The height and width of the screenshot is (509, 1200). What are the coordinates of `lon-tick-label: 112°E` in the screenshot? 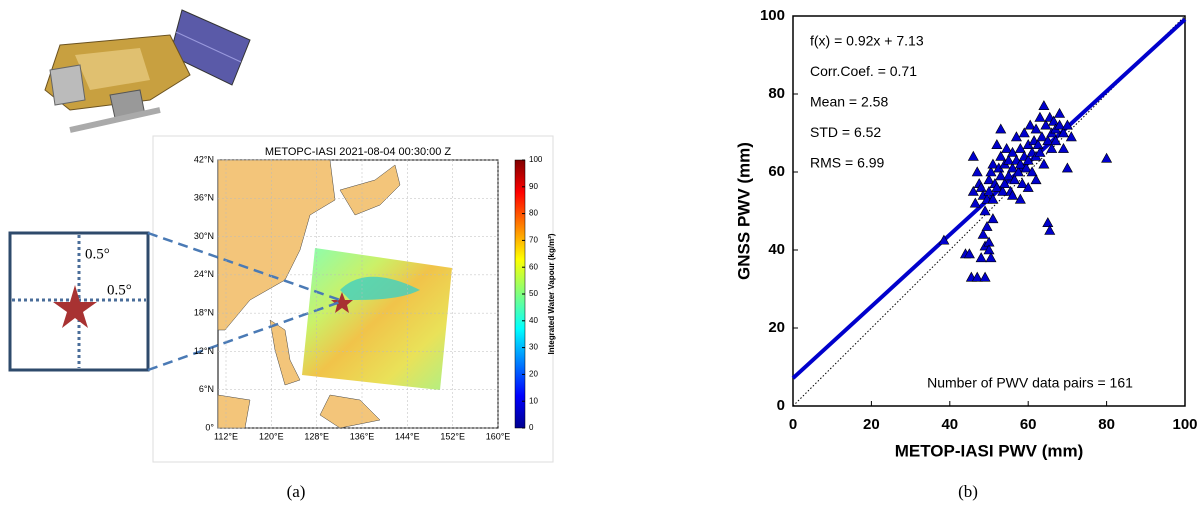 It's located at (226, 436).